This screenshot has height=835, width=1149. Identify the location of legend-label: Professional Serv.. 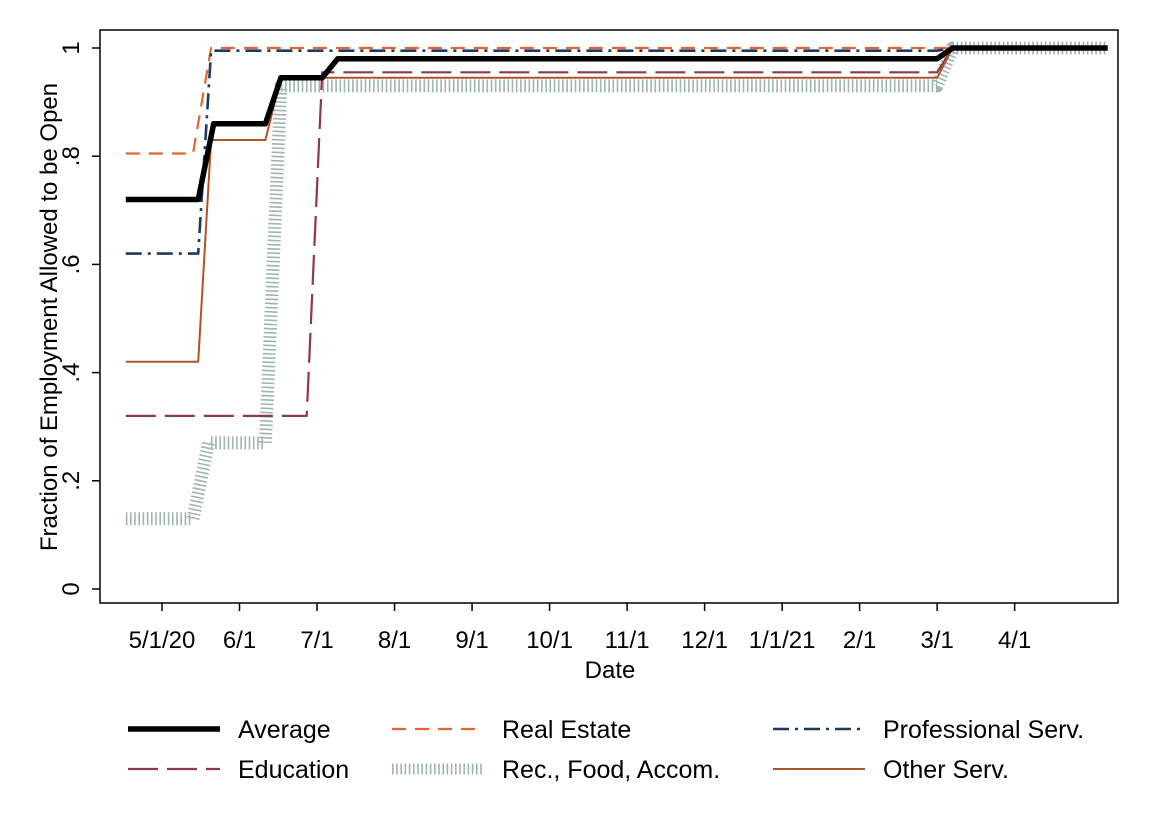
(983, 730).